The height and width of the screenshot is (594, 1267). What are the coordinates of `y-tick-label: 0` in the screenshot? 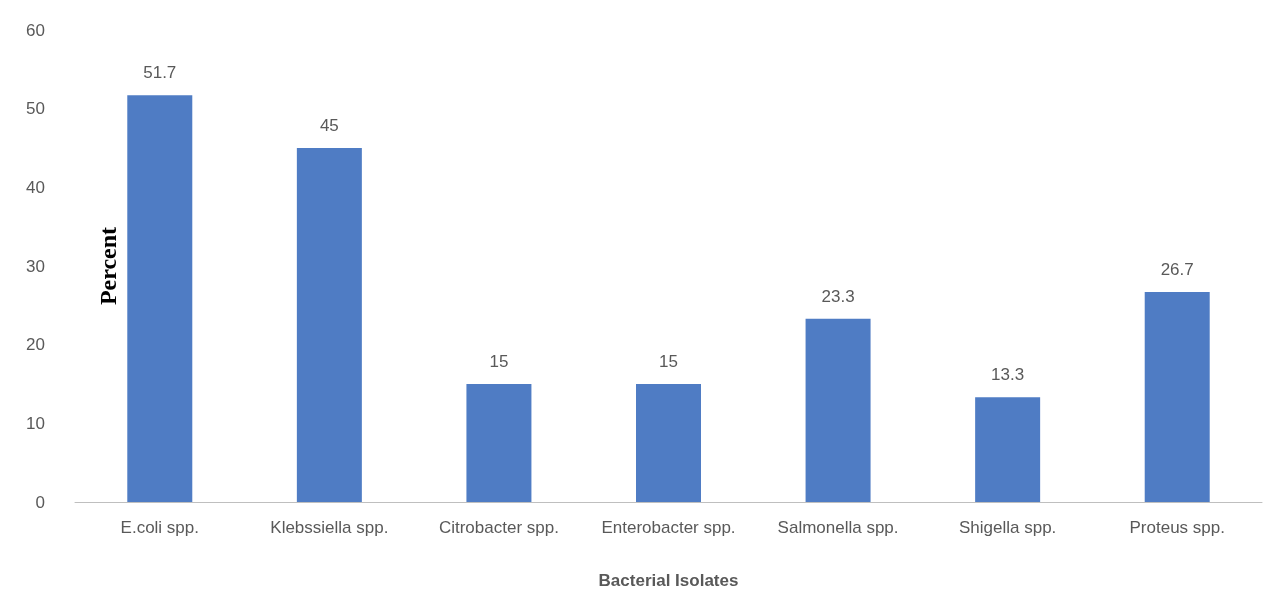 It's located at (40, 502).